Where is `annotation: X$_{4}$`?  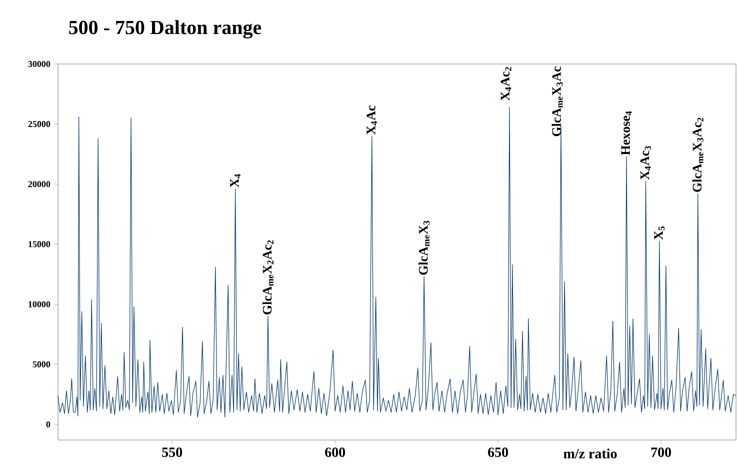
annotation: X$_{4}$ is located at coordinates (235, 181).